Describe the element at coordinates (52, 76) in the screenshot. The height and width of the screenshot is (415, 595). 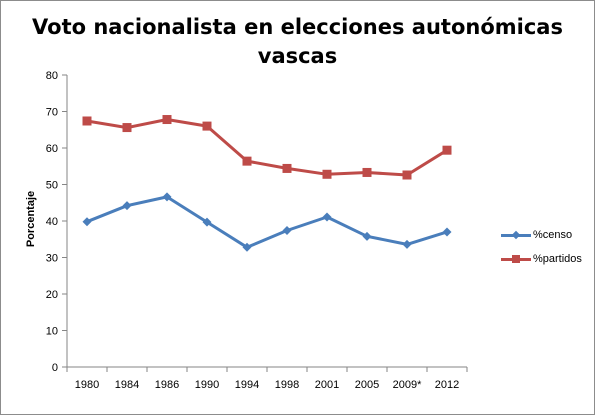
I see `y-tick-label: 80` at that location.